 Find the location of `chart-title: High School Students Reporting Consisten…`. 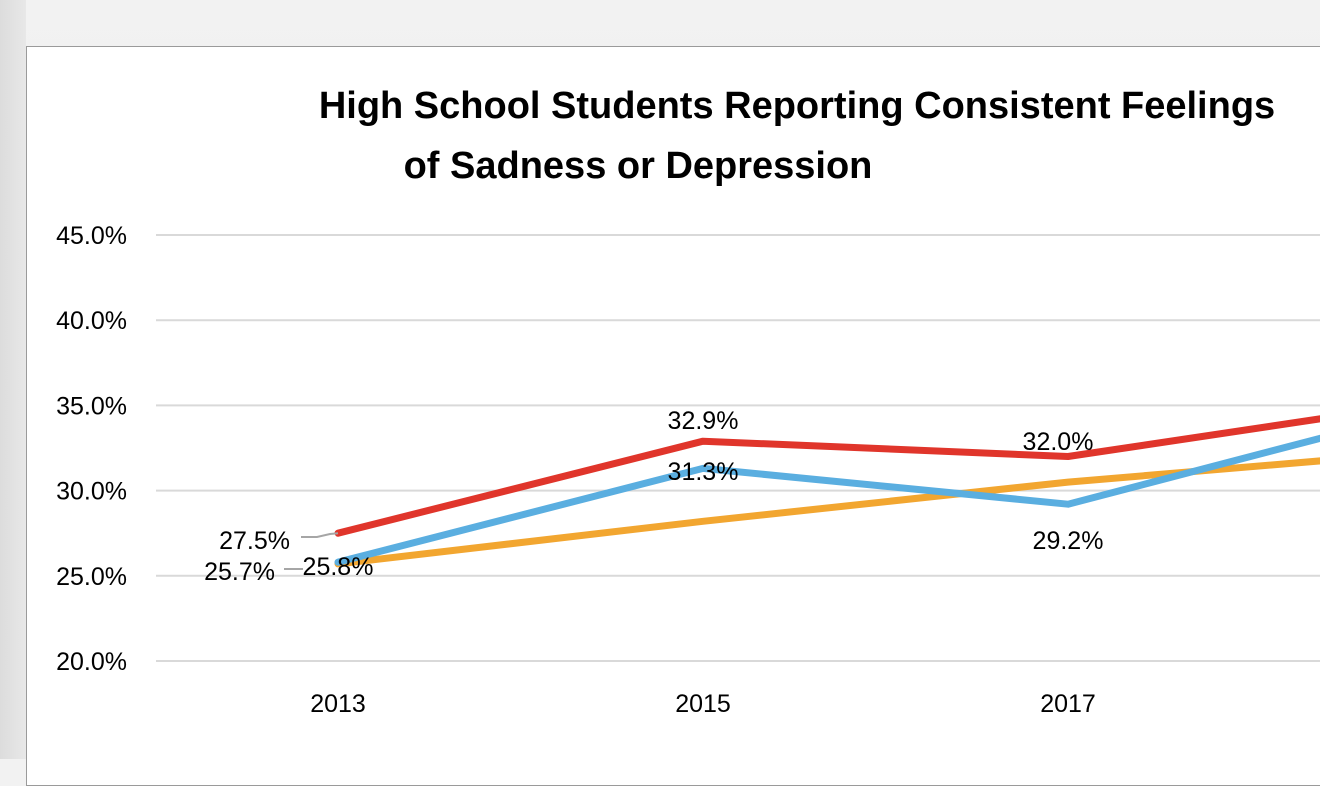

chart-title: High School Students Reporting Consisten… is located at coordinates (797, 136).